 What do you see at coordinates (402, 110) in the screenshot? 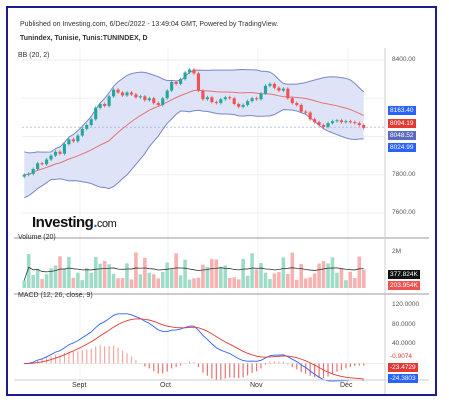
I see `price-tag: 8163.40` at bounding box center [402, 110].